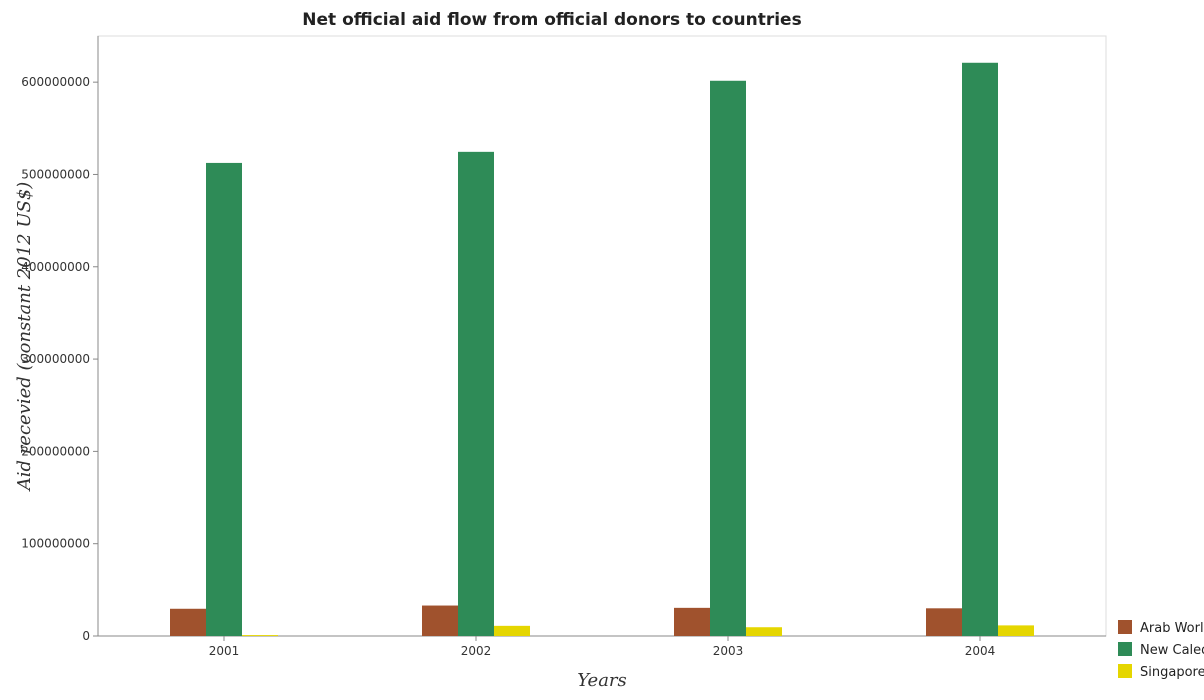 The image size is (1204, 700). I want to click on y-tick-label: 500000000, so click(55, 174).